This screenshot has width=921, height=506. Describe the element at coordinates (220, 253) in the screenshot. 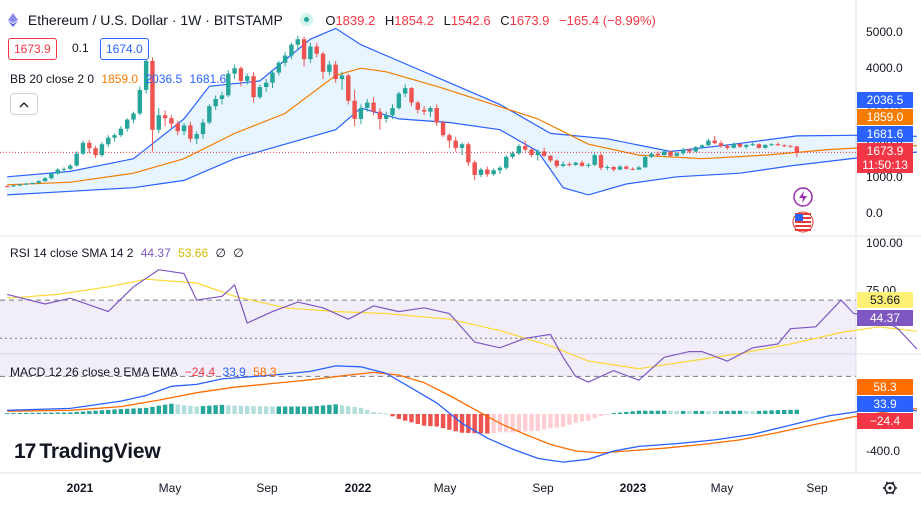

I see `rsi-extra-1: ∅` at that location.